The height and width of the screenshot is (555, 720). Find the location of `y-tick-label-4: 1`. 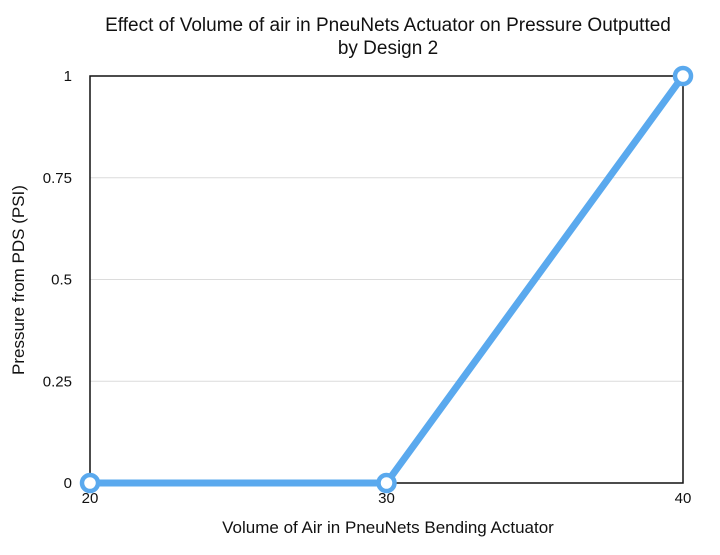

y-tick-label-4: 1 is located at coordinates (68, 76).